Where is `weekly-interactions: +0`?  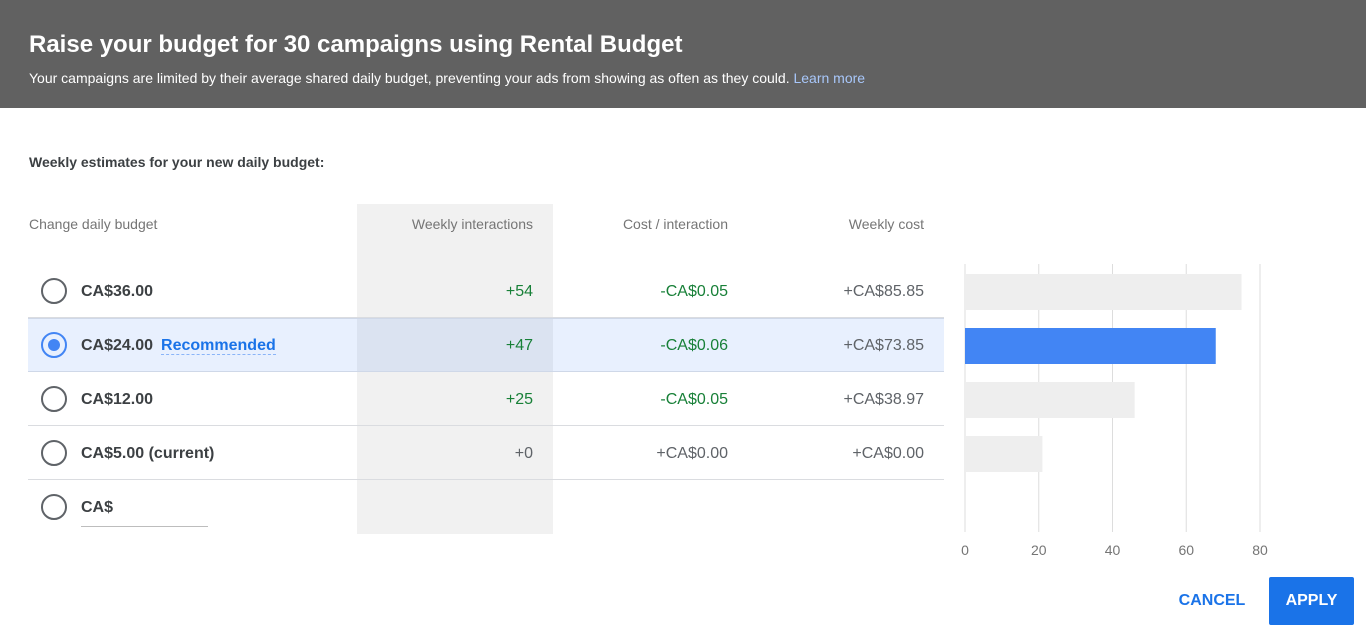 weekly-interactions: +0 is located at coordinates (523, 453).